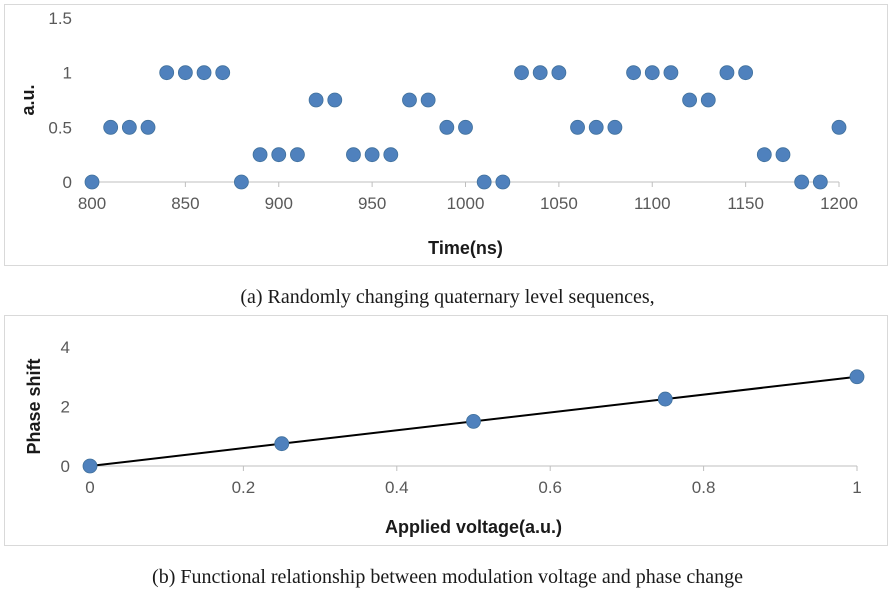 The width and height of the screenshot is (895, 597). Describe the element at coordinates (550, 487) in the screenshot. I see `b-x-tick-label: 0.6` at that location.